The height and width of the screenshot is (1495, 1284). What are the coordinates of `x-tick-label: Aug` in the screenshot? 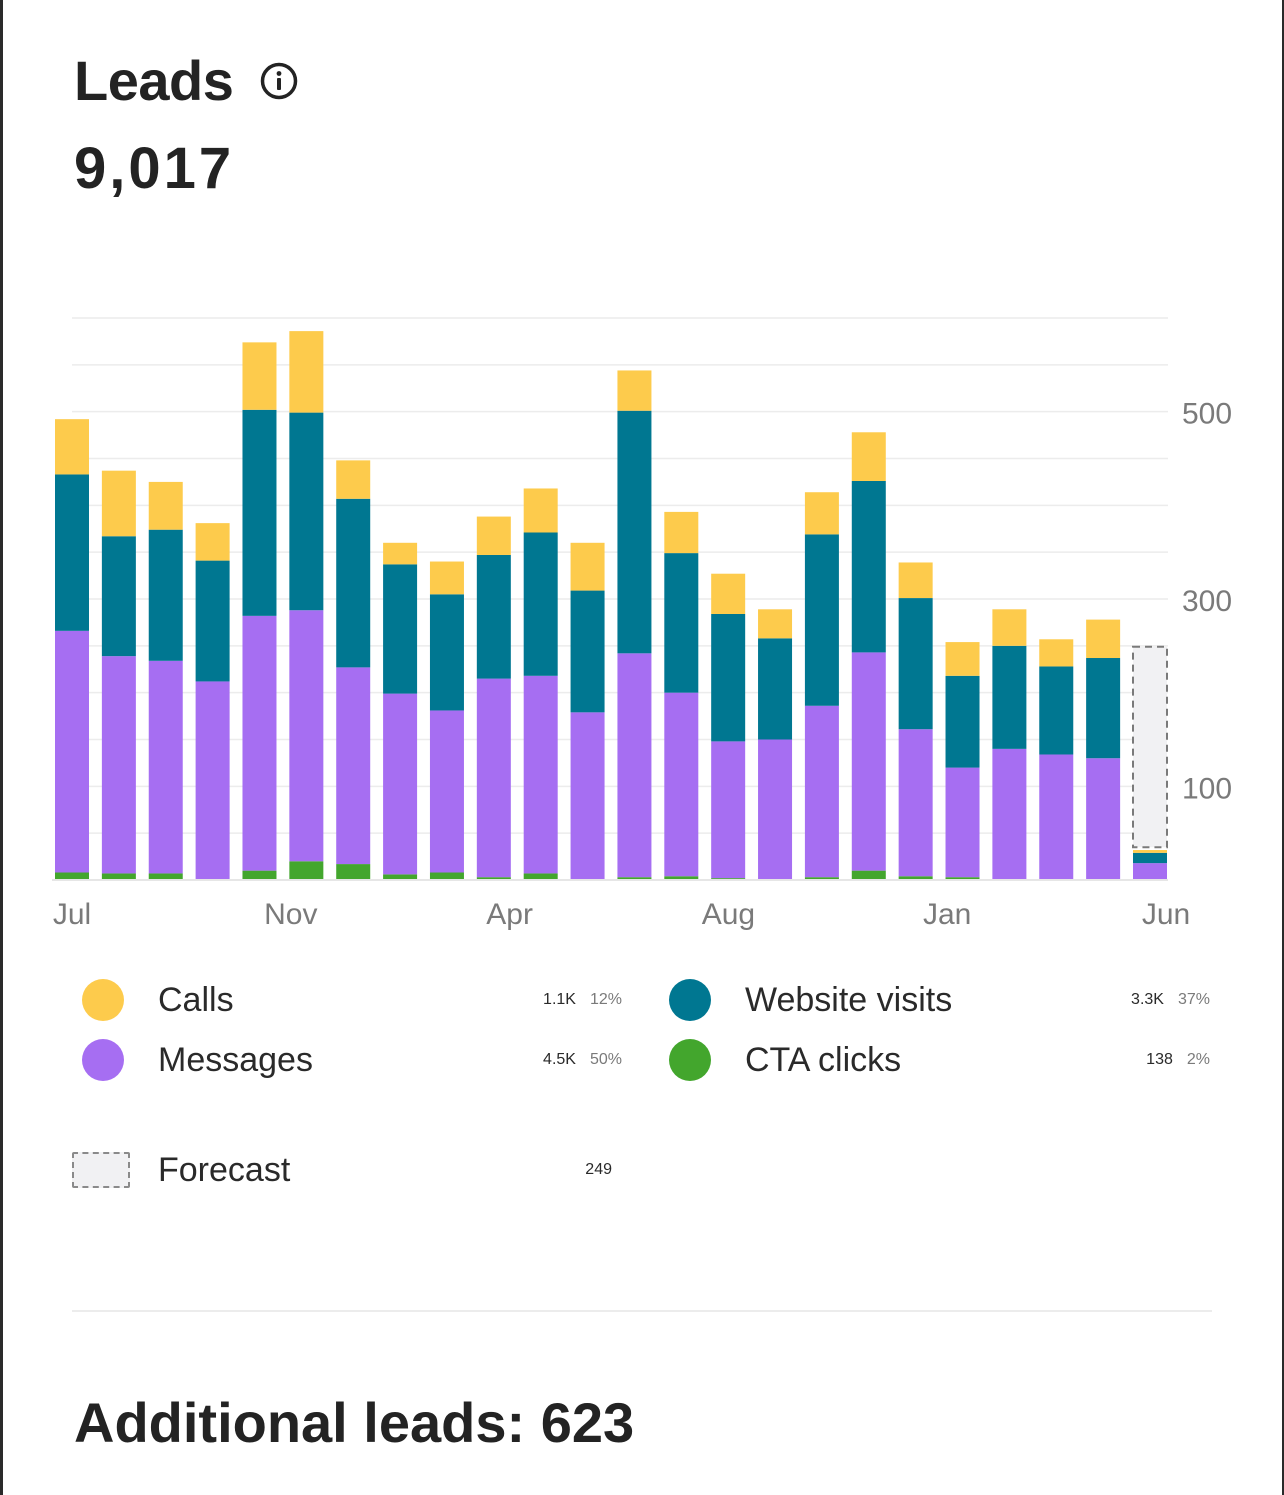 It's located at (728, 914).